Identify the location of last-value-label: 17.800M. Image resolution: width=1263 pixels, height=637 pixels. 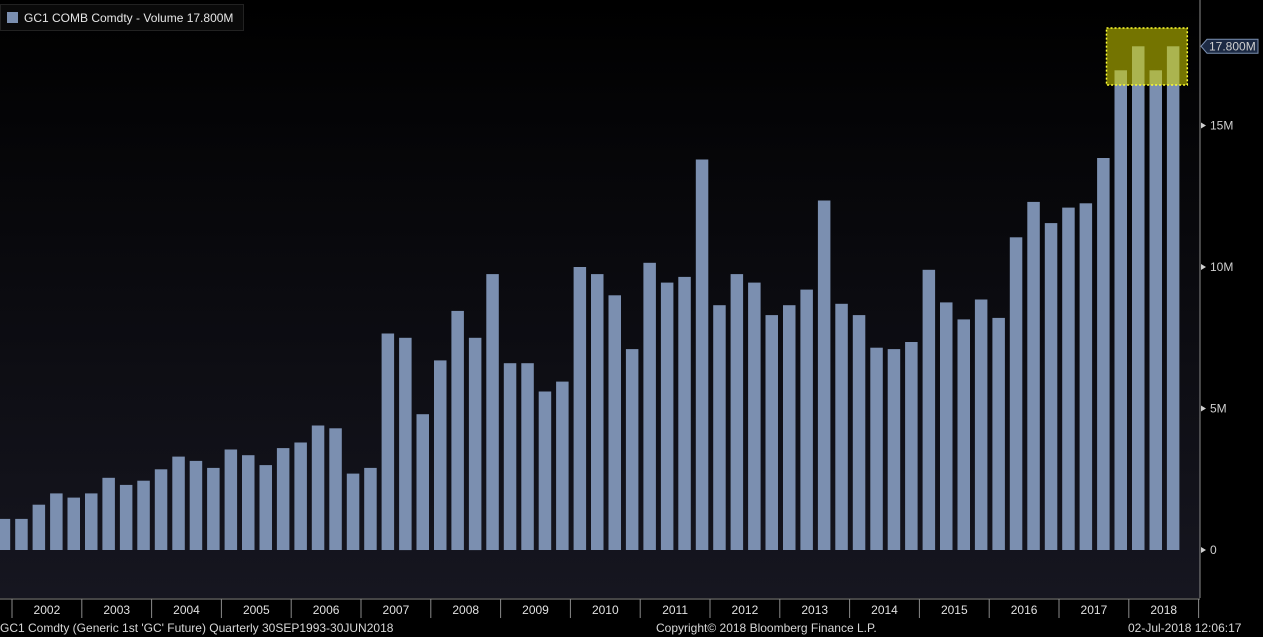
(1232, 46).